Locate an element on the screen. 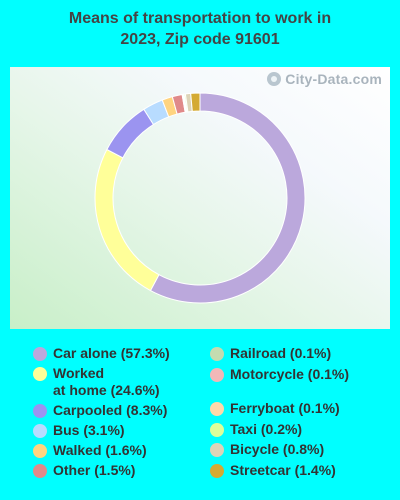 The height and width of the screenshot is (500, 400). legend-label: Car alone (57.3%) is located at coordinates (111, 353).